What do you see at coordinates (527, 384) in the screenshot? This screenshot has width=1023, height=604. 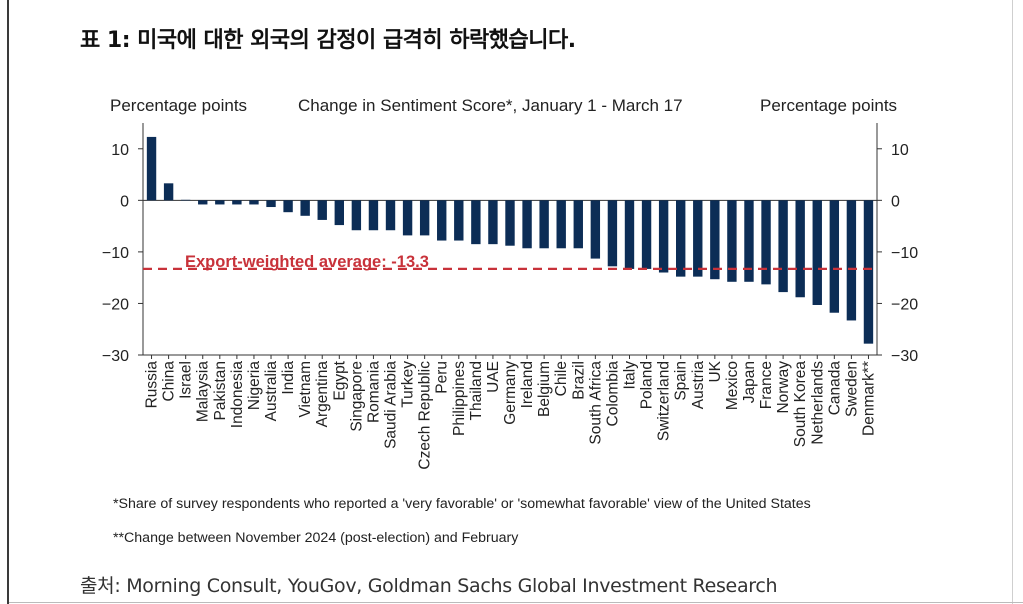 I see `x-tick-label: Ireland` at bounding box center [527, 384].